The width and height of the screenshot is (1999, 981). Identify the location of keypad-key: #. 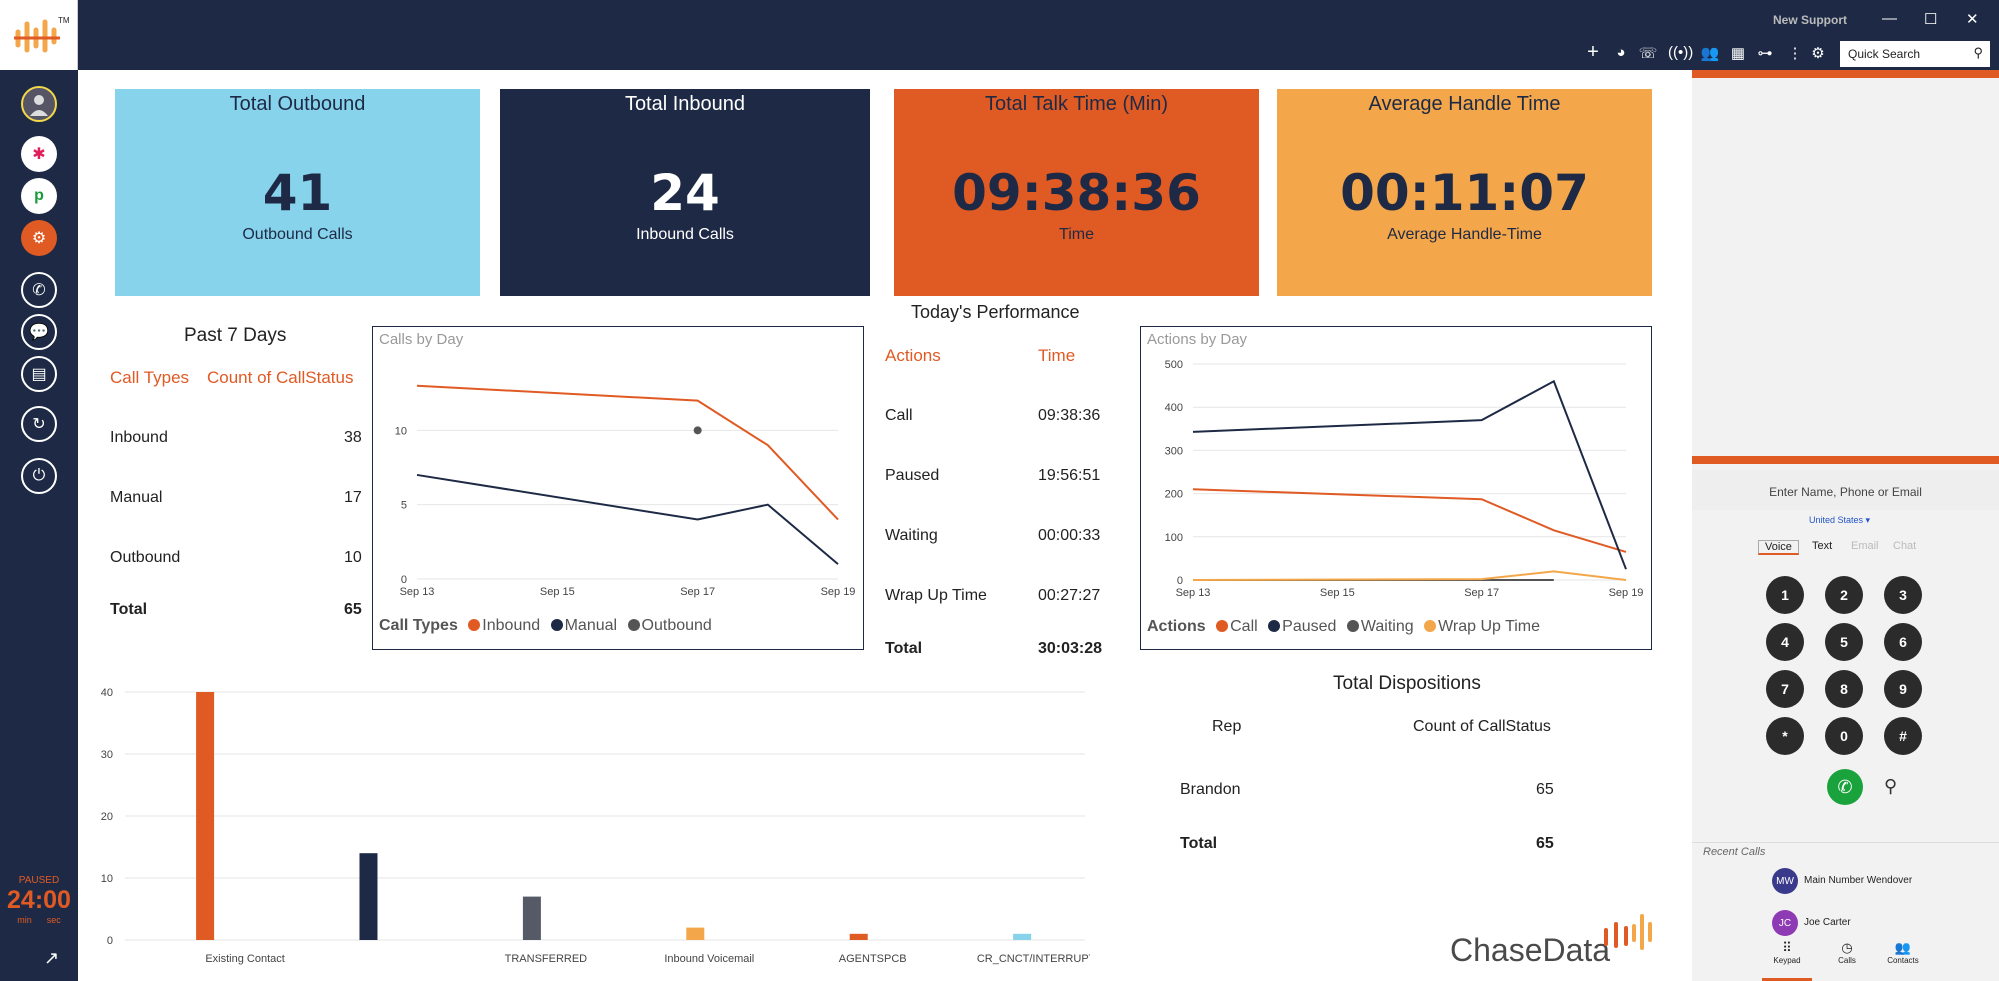
(1903, 736).